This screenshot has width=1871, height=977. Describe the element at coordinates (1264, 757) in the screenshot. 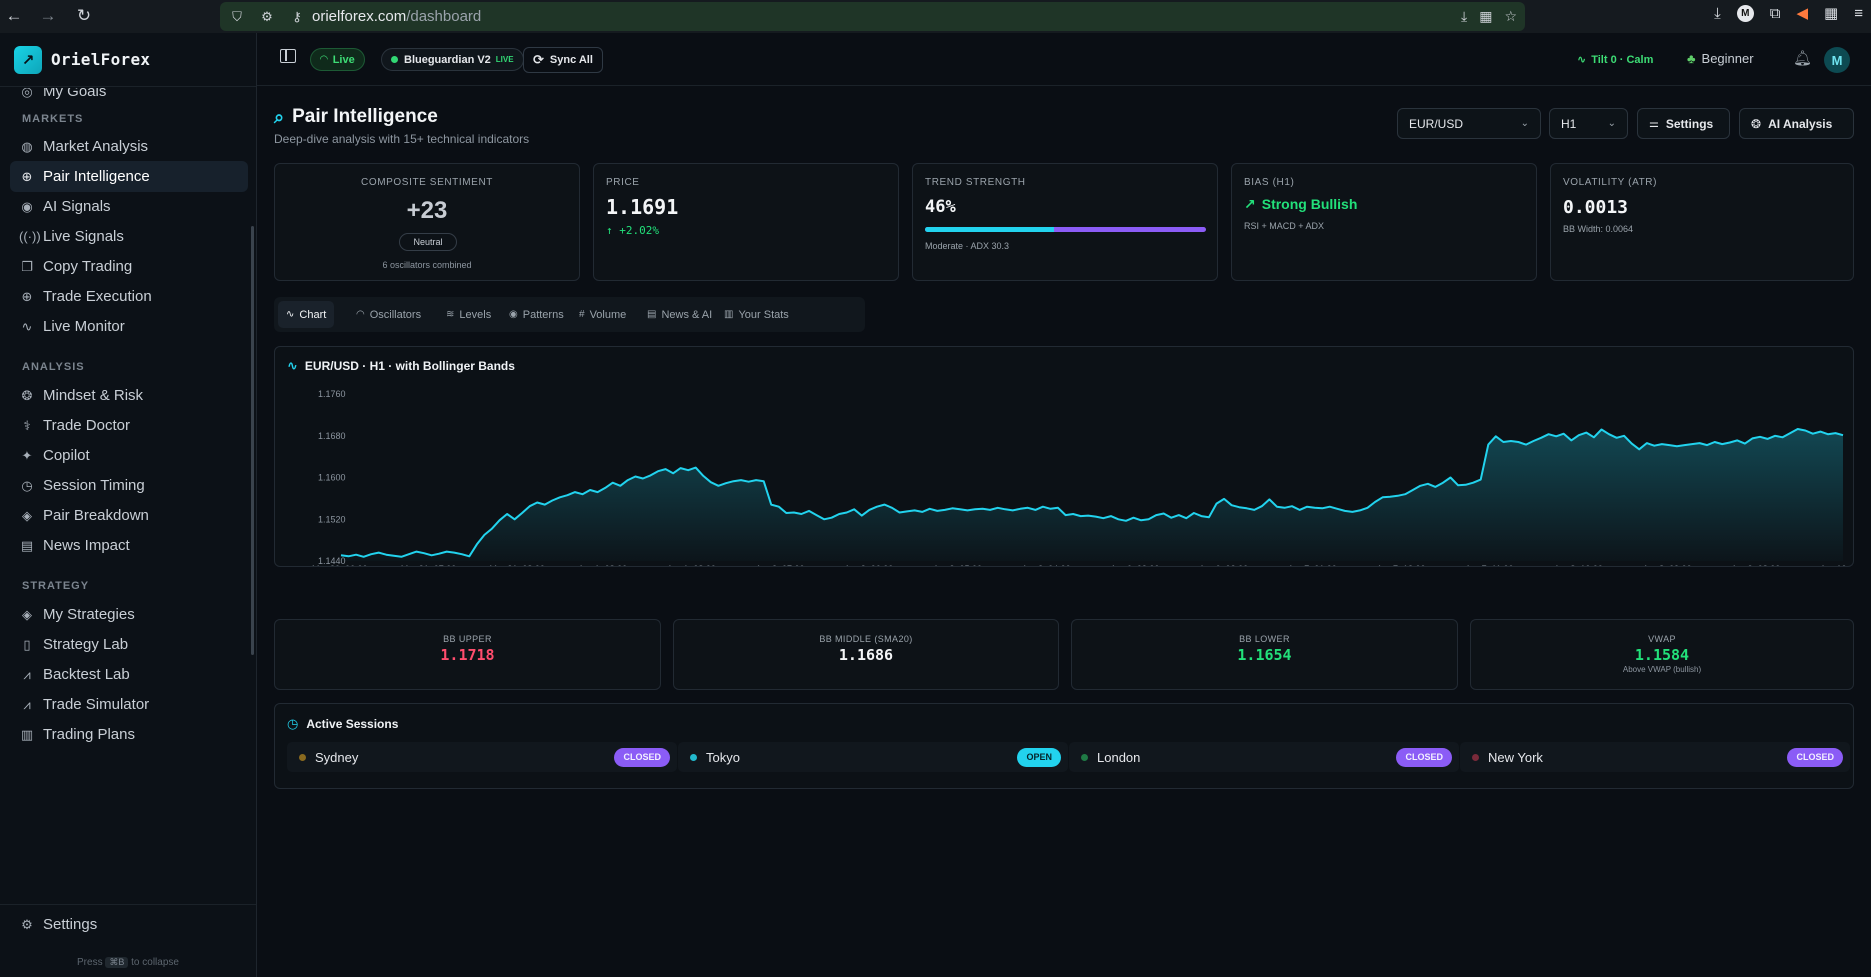

I see `session-london: London CLOSED` at that location.